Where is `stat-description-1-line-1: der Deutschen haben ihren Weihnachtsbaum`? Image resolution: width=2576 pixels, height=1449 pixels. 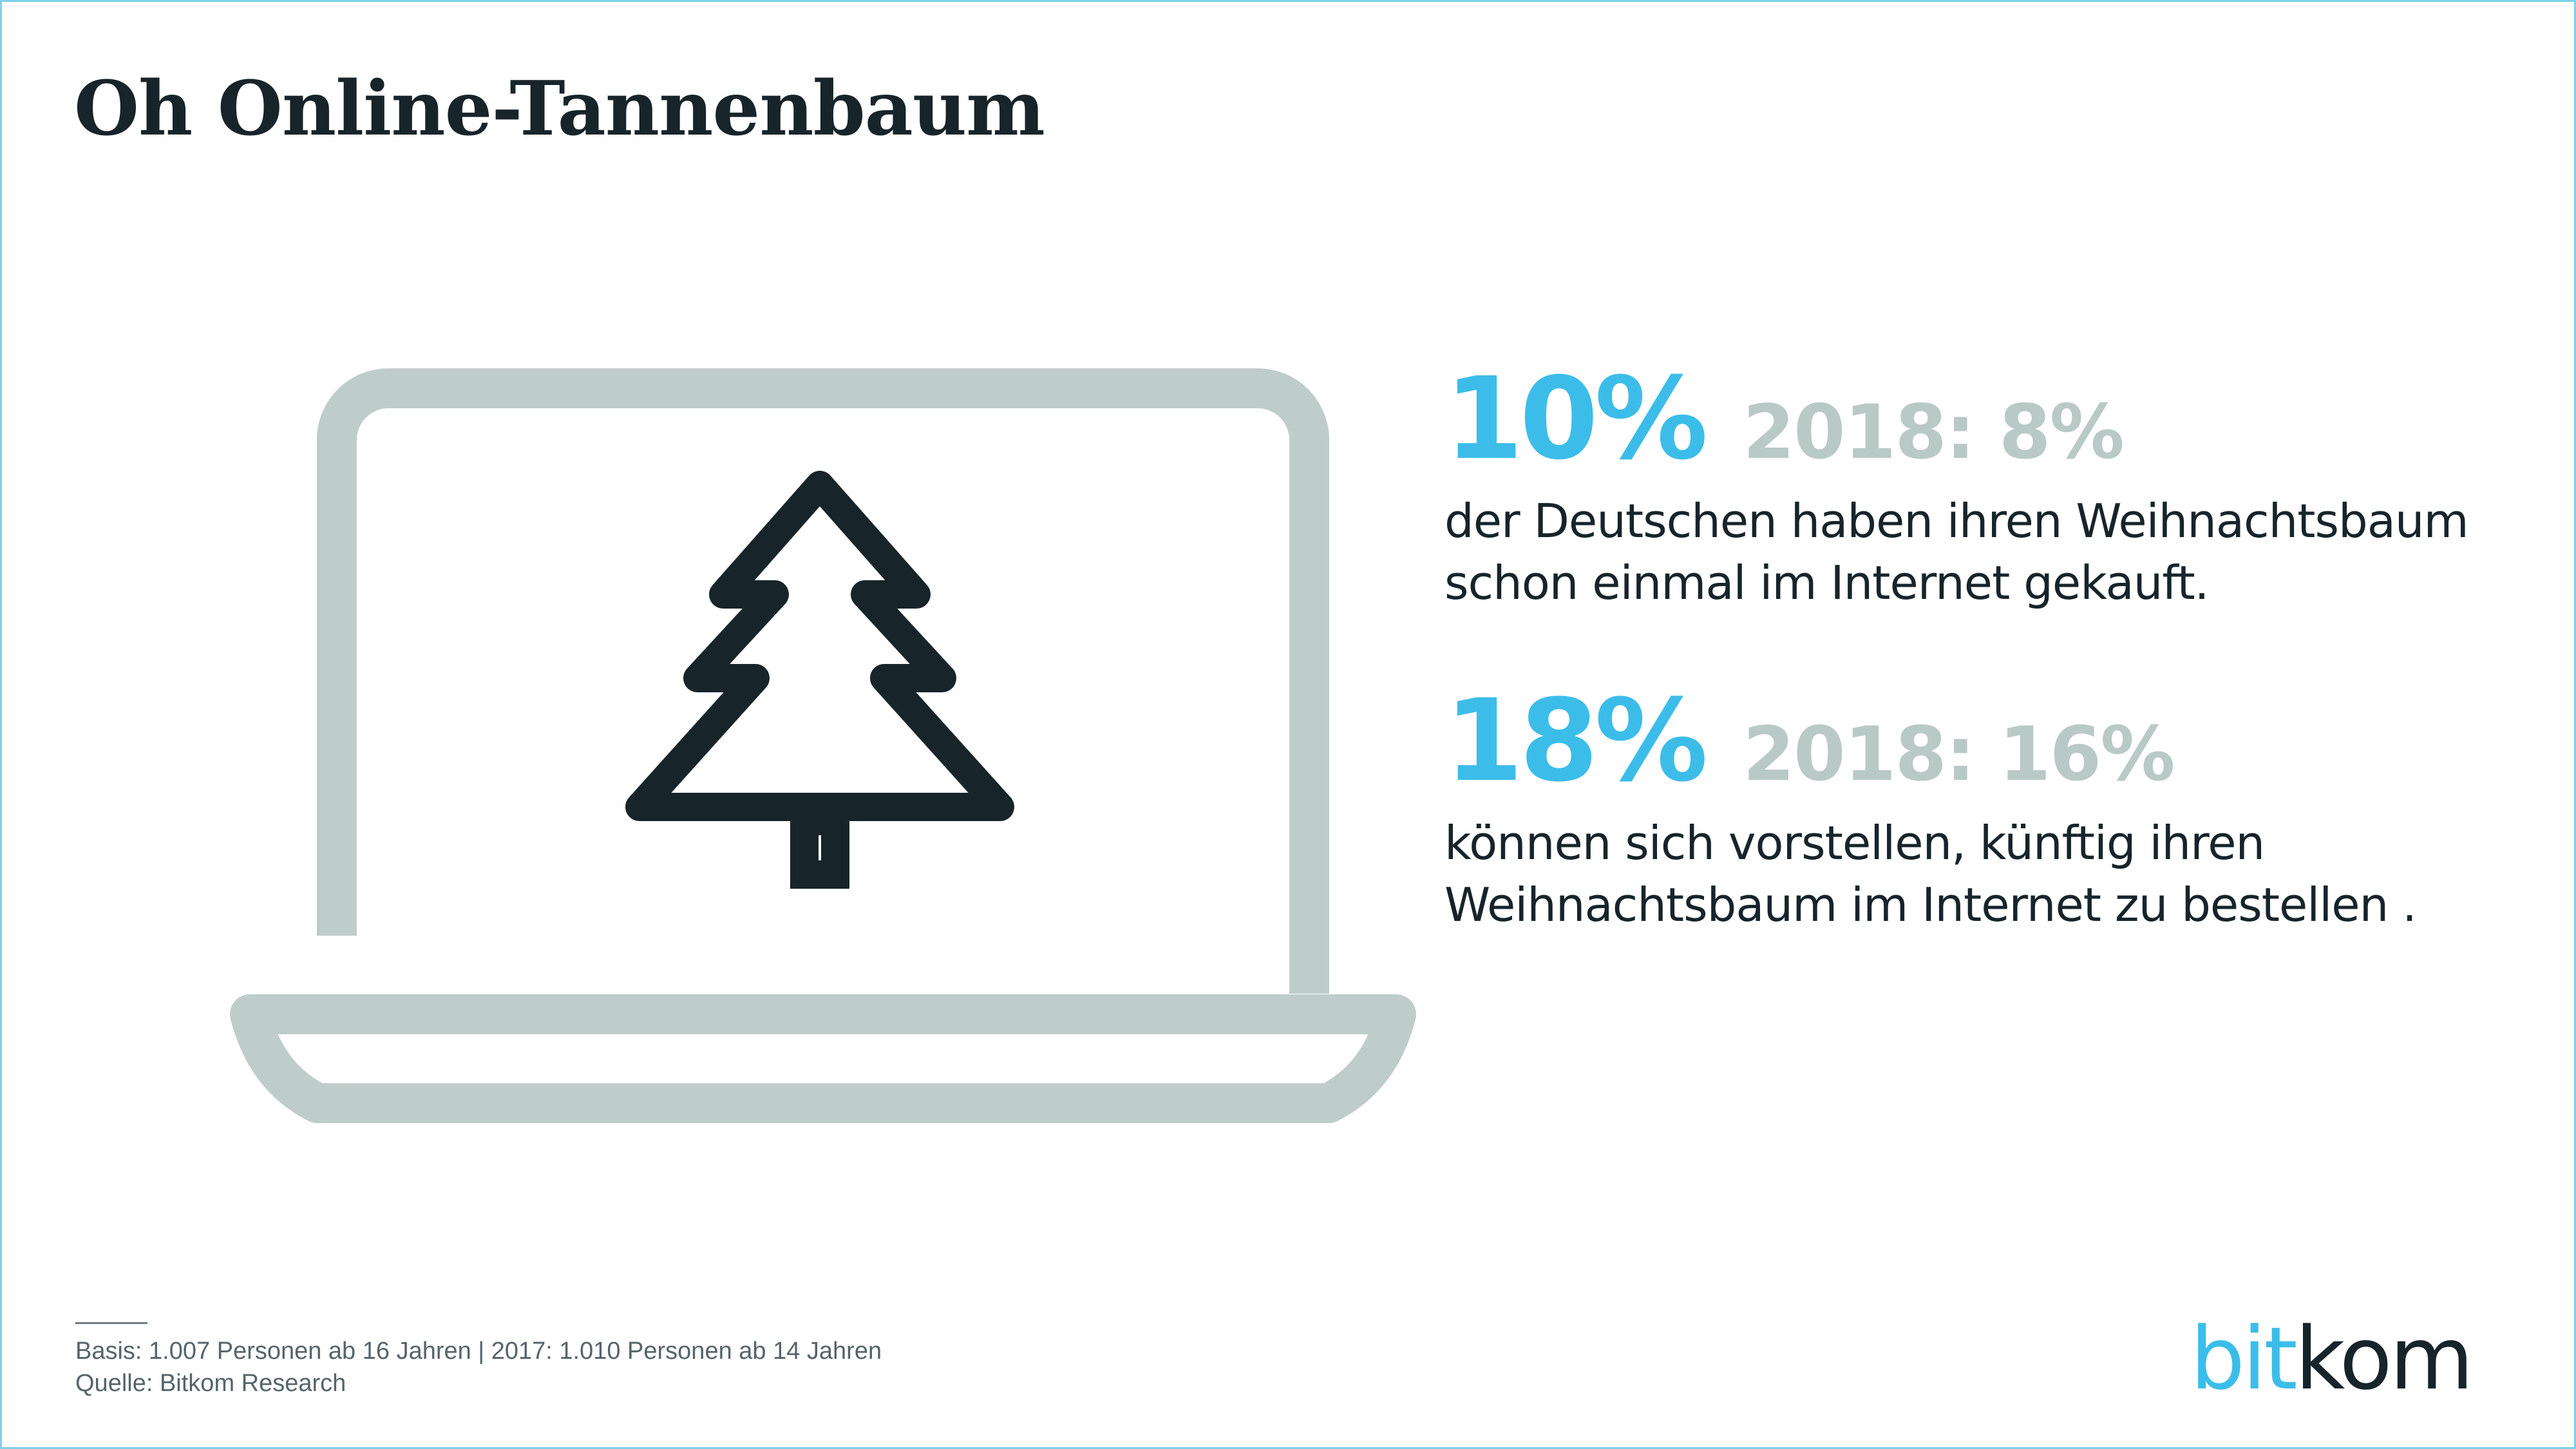 stat-description-1-line-1: der Deutschen haben ihren Weihnachtsbaum is located at coordinates (1956, 521).